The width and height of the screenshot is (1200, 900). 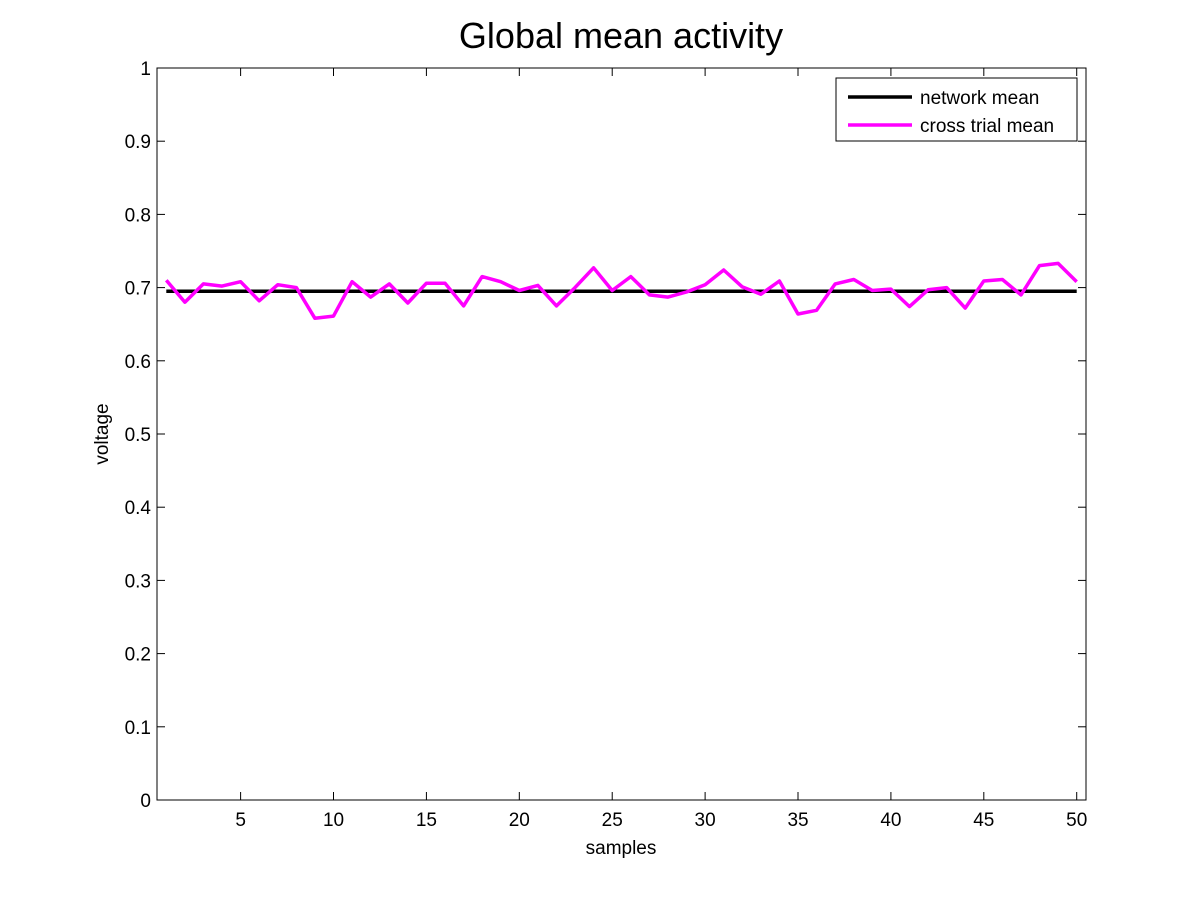 I want to click on series-layer, so click(x=621, y=291).